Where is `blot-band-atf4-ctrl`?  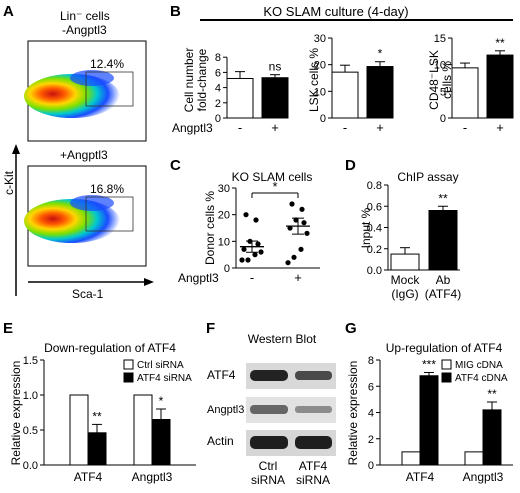 blot-band-atf4-ctrl is located at coordinates (269, 375).